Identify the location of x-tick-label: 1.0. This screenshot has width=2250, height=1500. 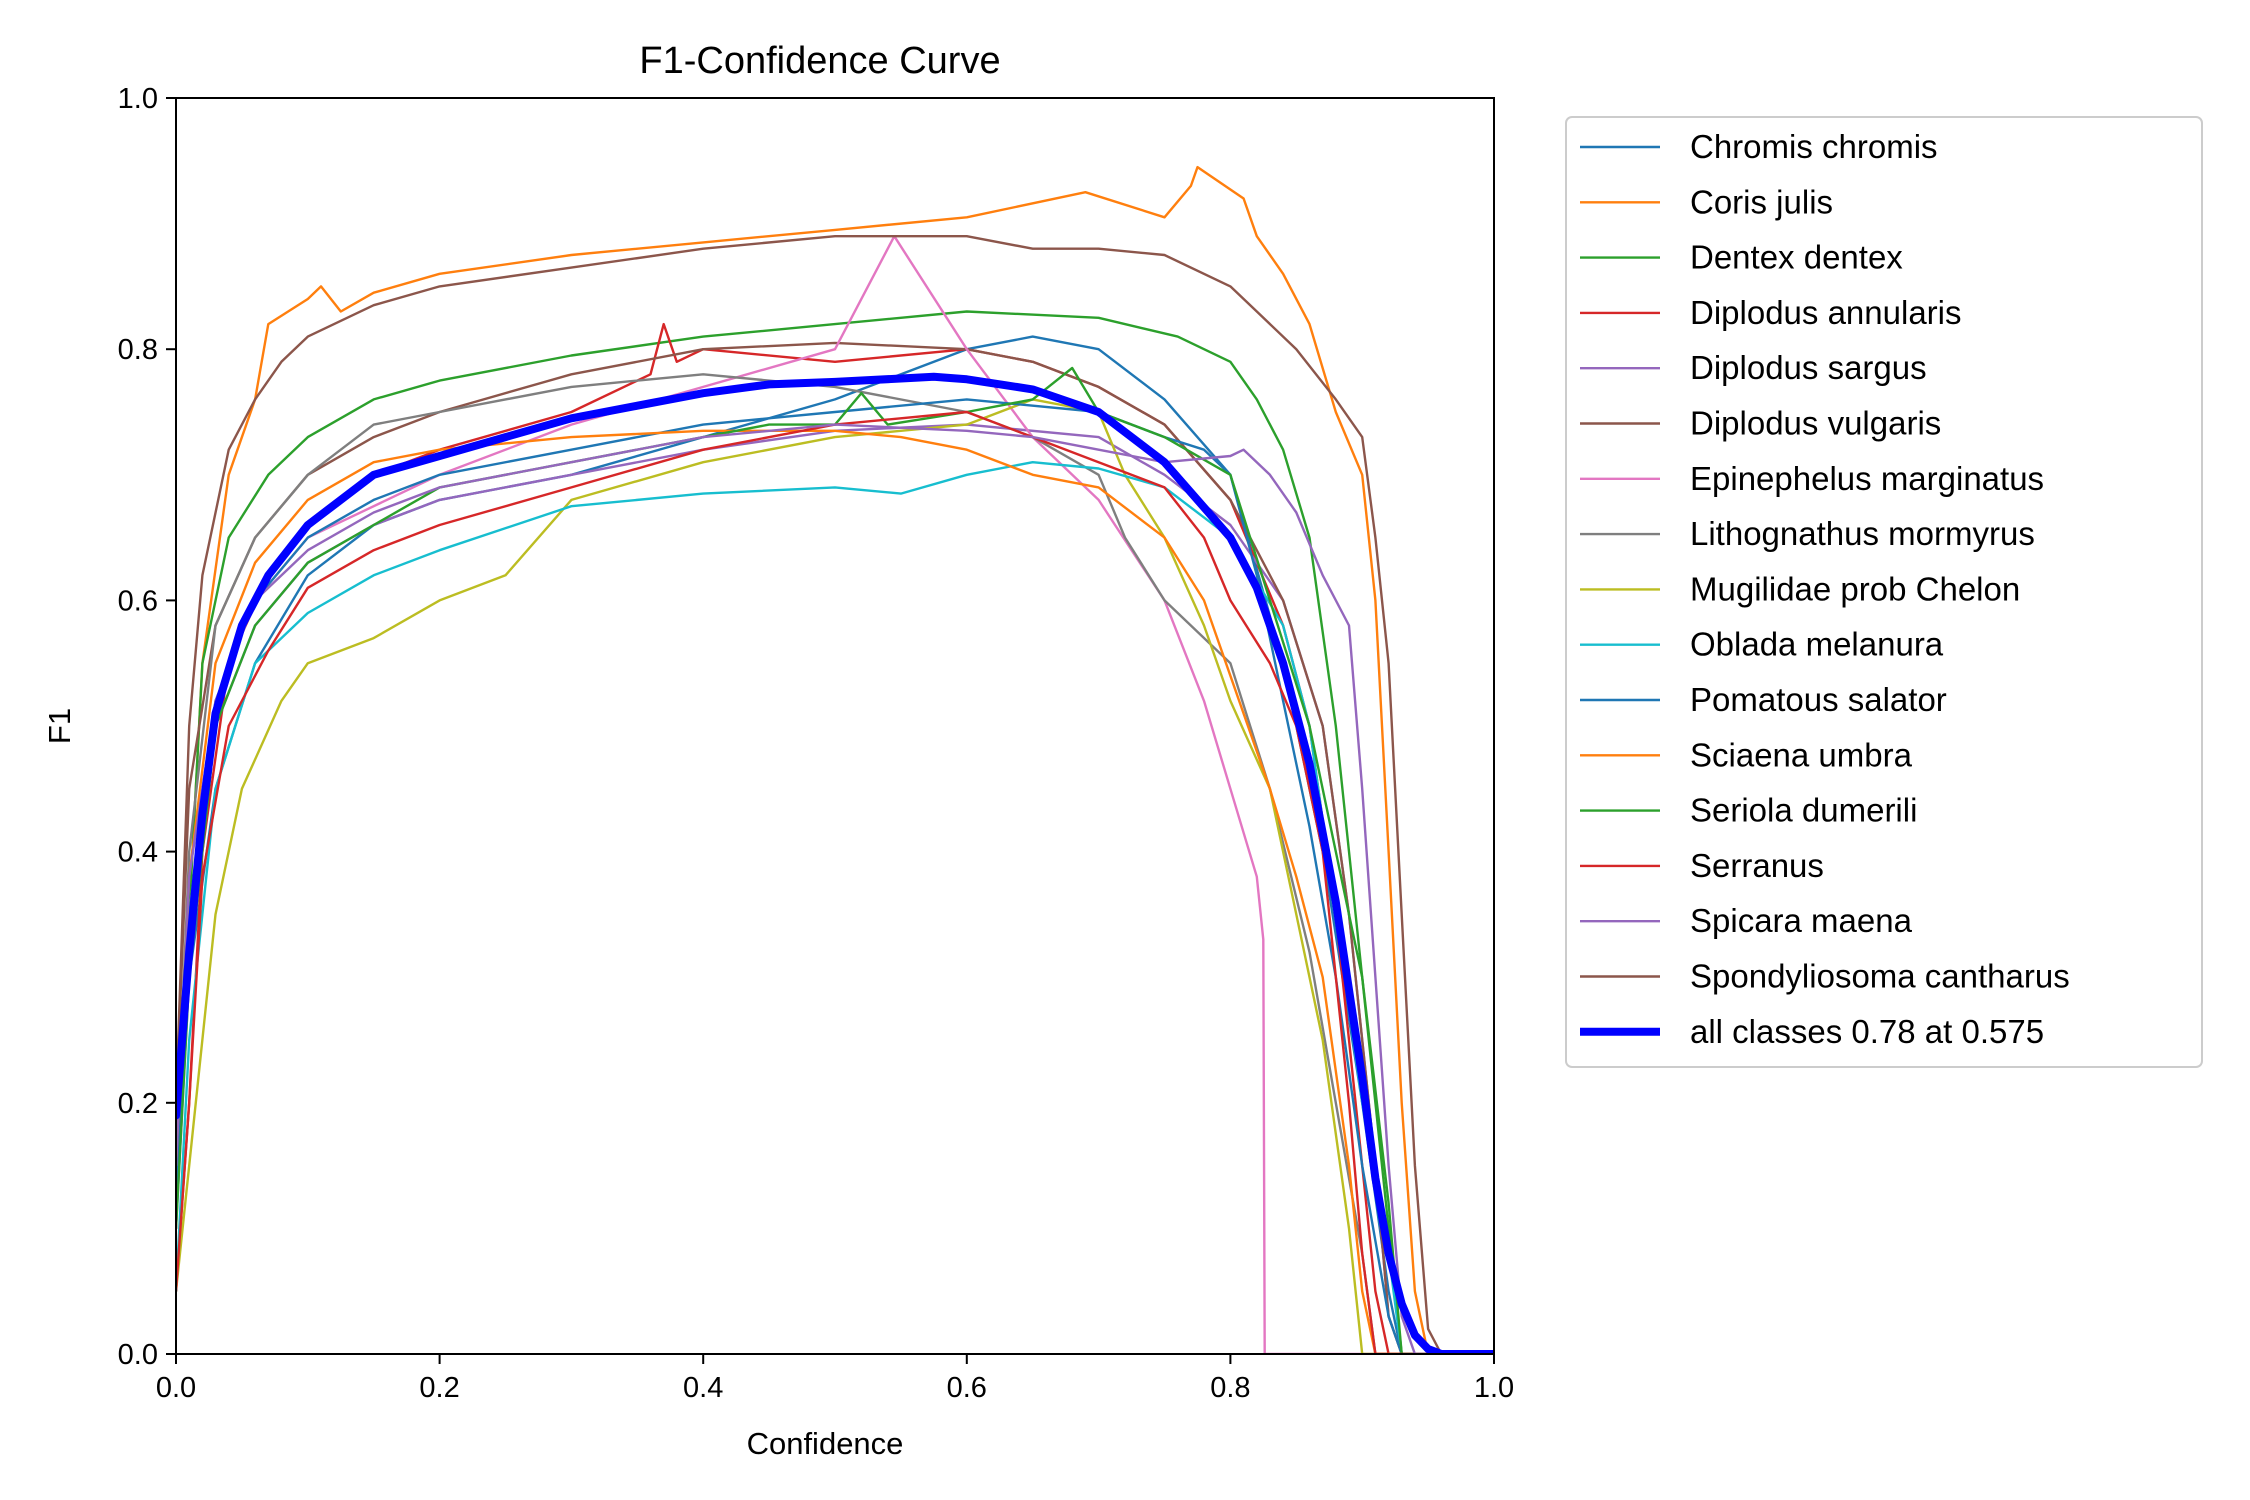
(1494, 1388).